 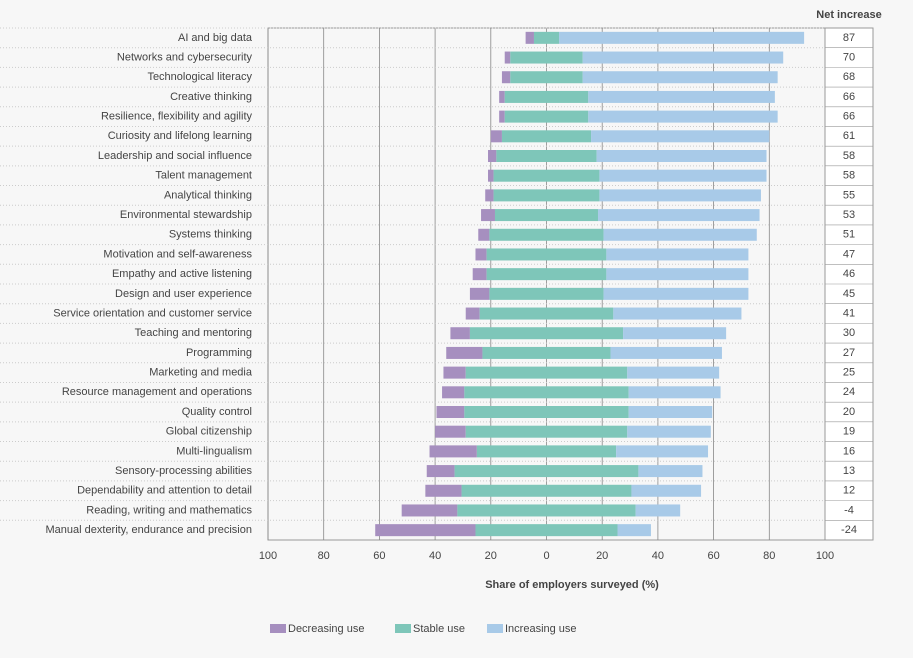 What do you see at coordinates (185, 57) in the screenshot?
I see `y-tick-label: Networks and cybersecurity` at bounding box center [185, 57].